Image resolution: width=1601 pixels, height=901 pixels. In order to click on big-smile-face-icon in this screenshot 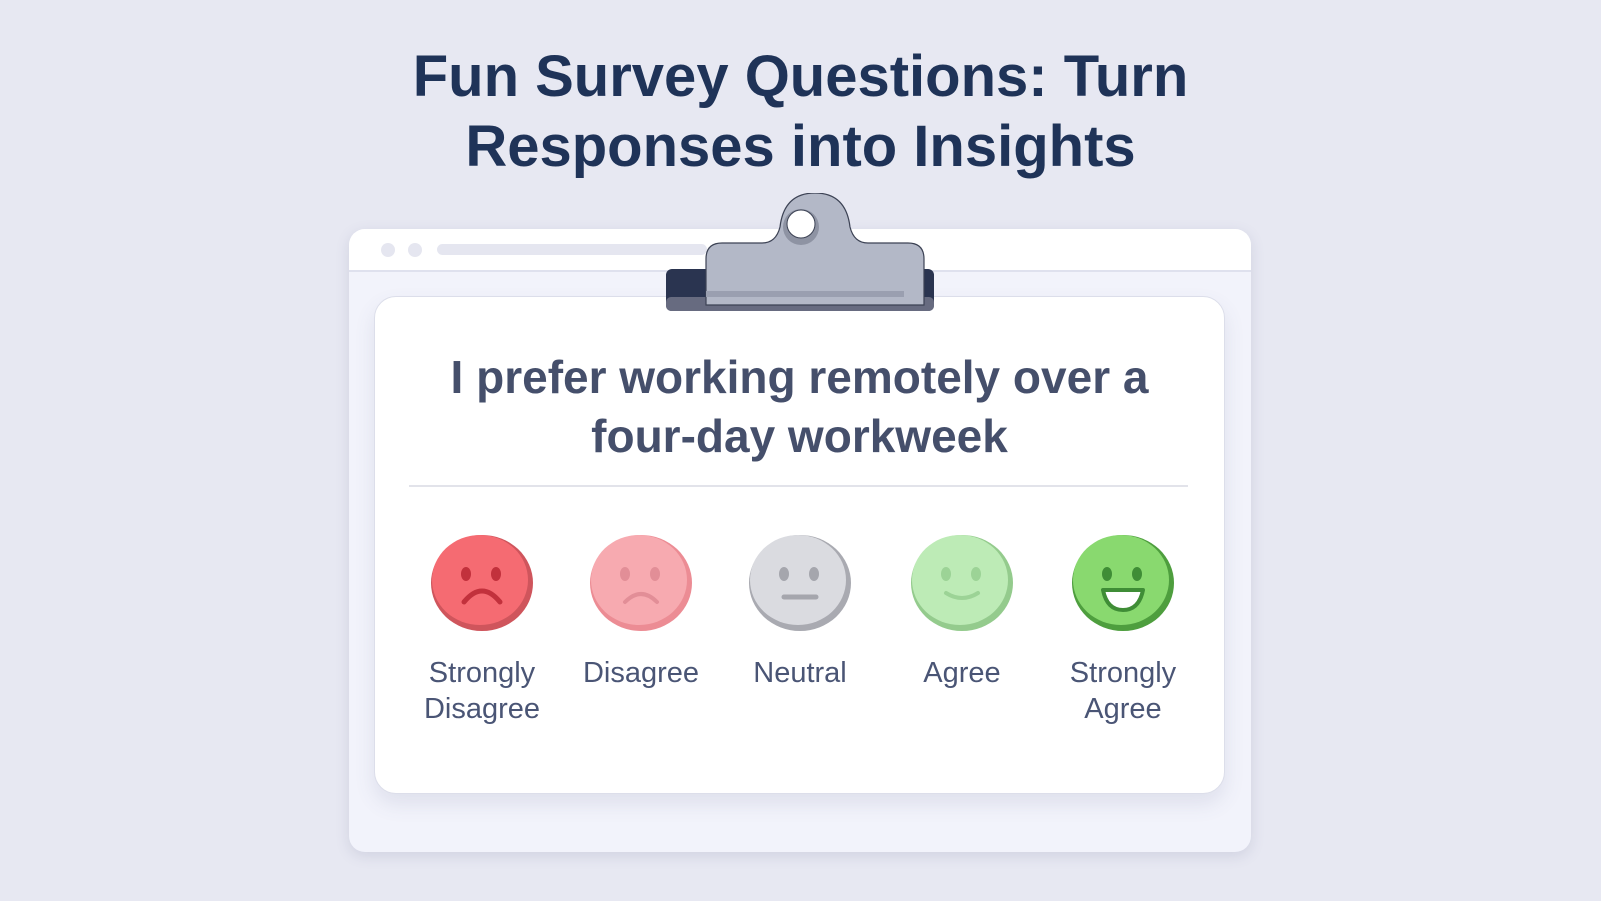, I will do `click(1123, 583)`.